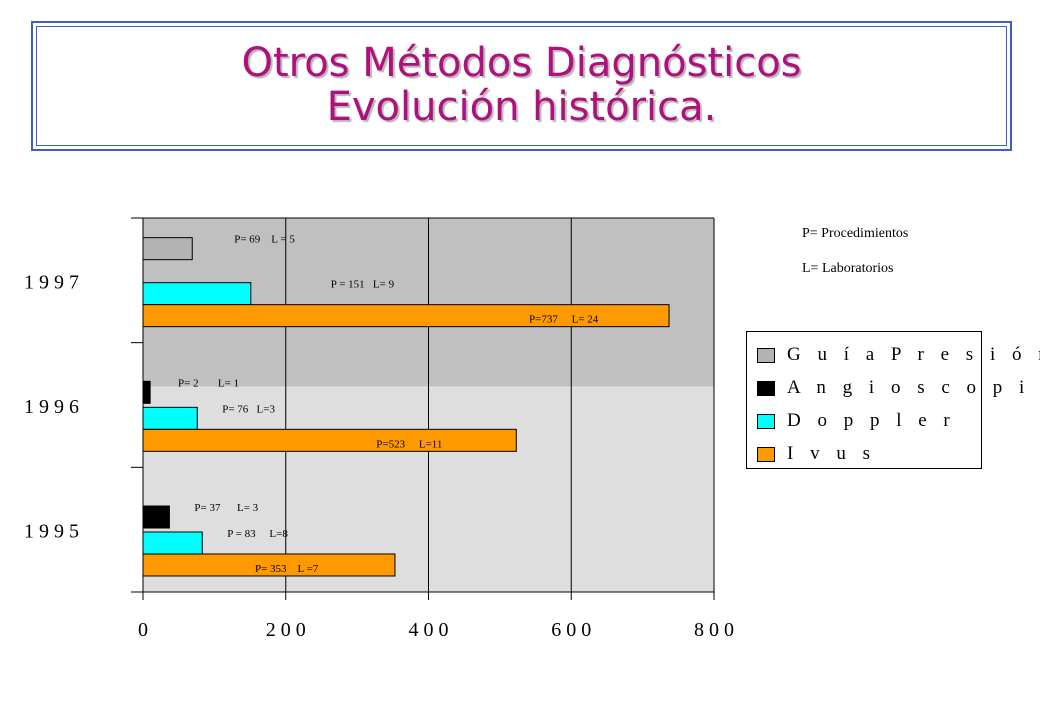  What do you see at coordinates (521, 107) in the screenshot?
I see `title-line-2: Evolución histórica.` at bounding box center [521, 107].